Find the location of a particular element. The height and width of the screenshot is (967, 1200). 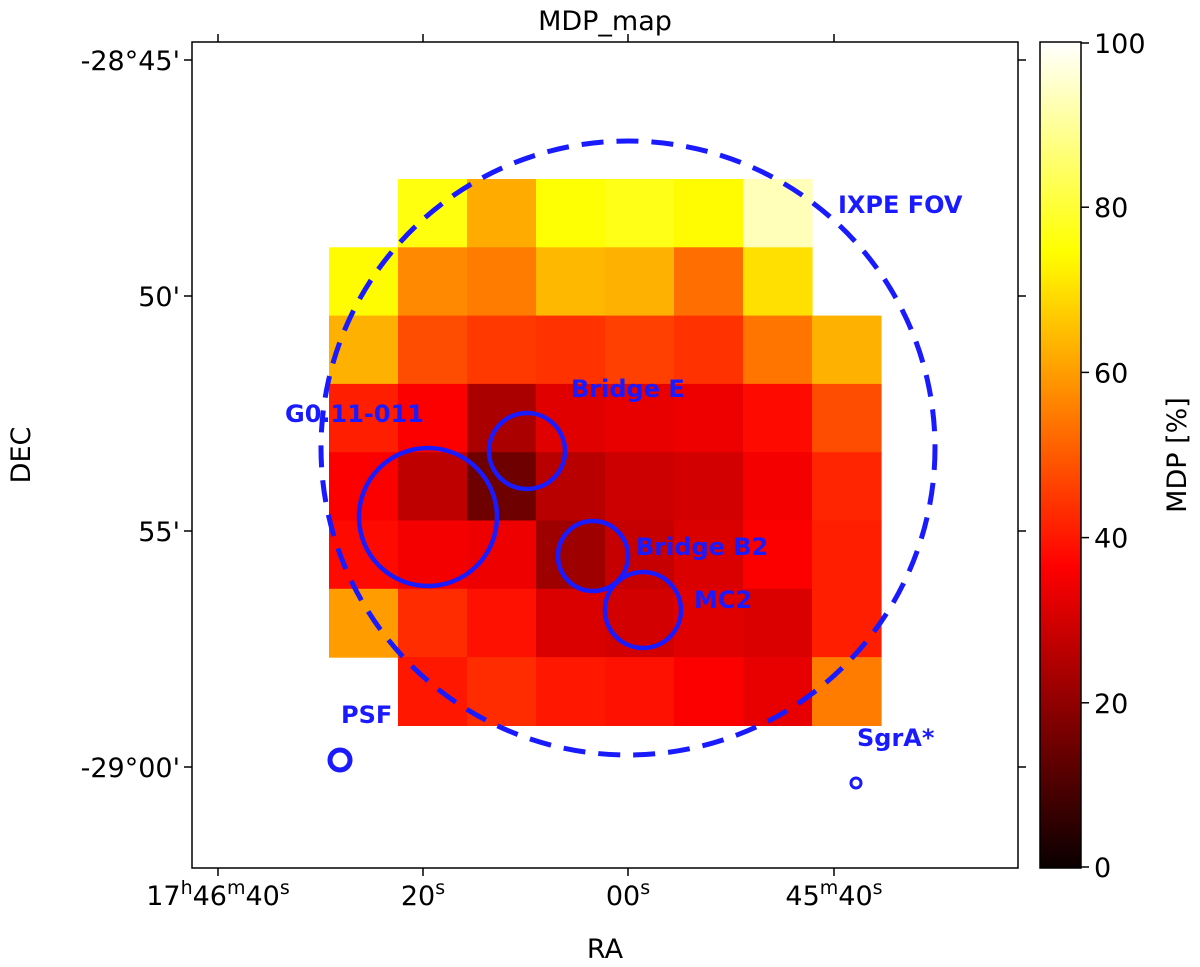

psf-label: PSF is located at coordinates (366, 715).